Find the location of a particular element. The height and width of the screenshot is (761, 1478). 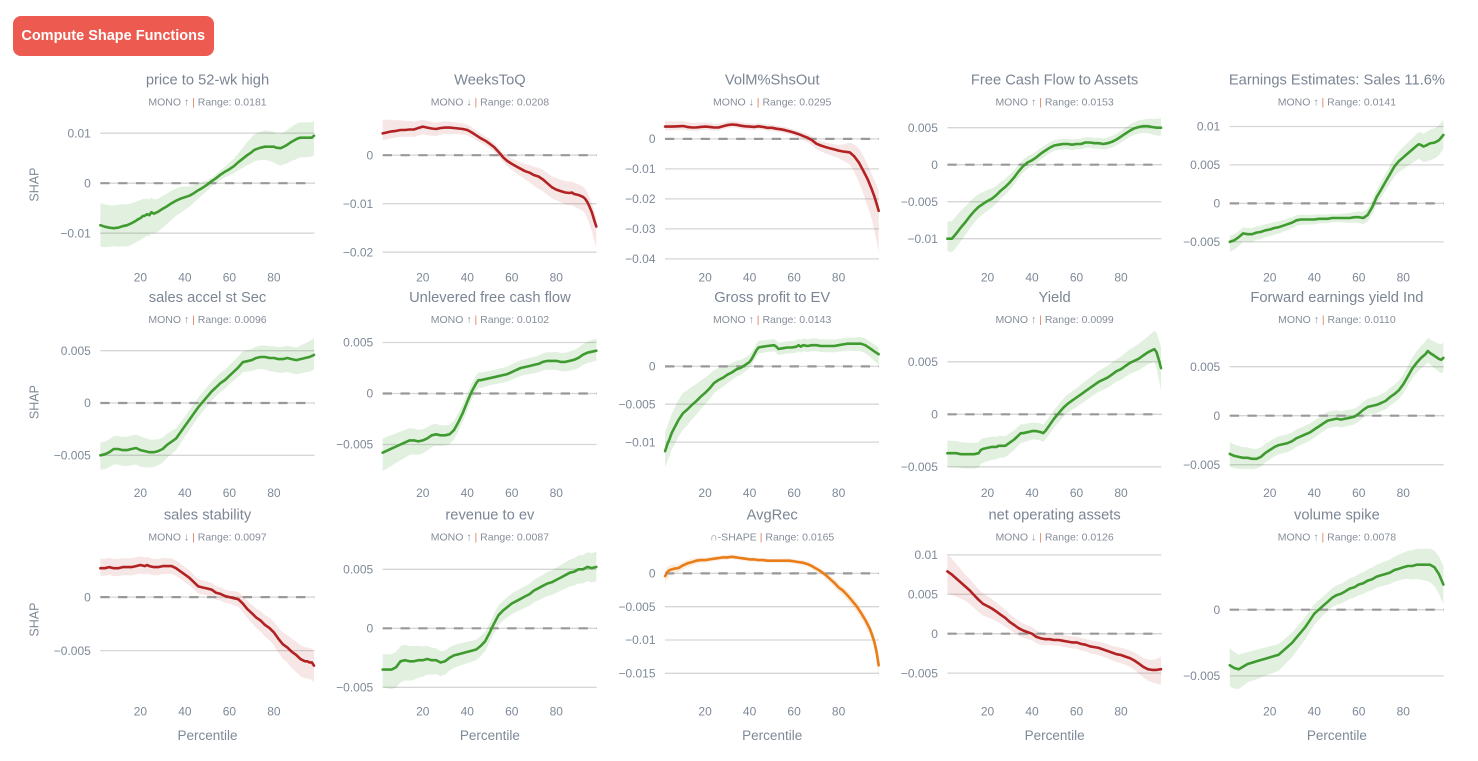

svg-text: MONO ↑ | Range: 0.0099 is located at coordinates (1054, 320).